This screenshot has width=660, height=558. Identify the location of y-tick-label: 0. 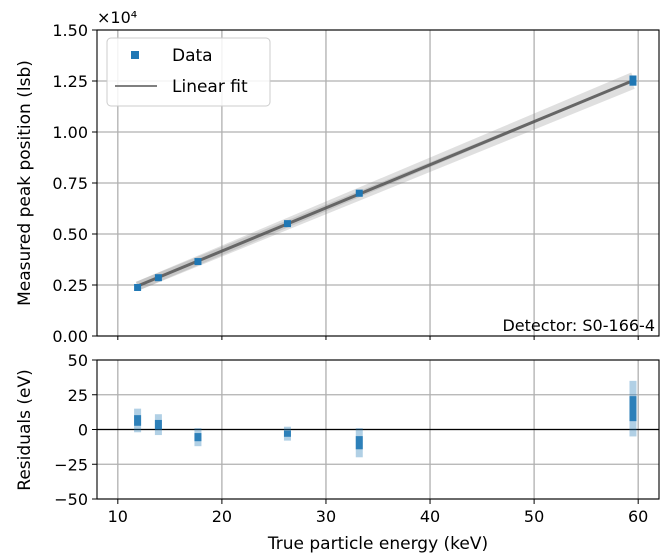
(83, 430).